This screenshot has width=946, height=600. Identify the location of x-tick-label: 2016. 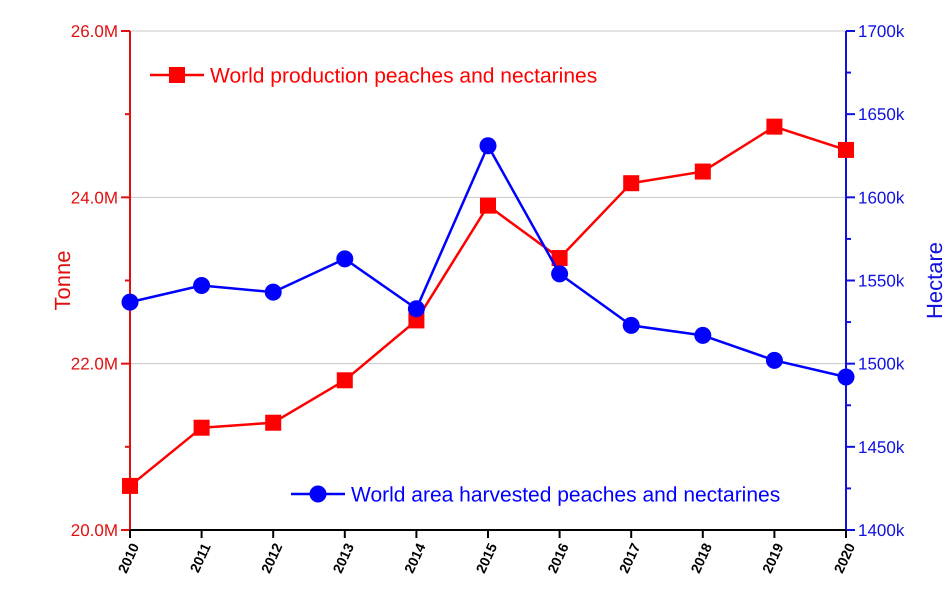
(558, 558).